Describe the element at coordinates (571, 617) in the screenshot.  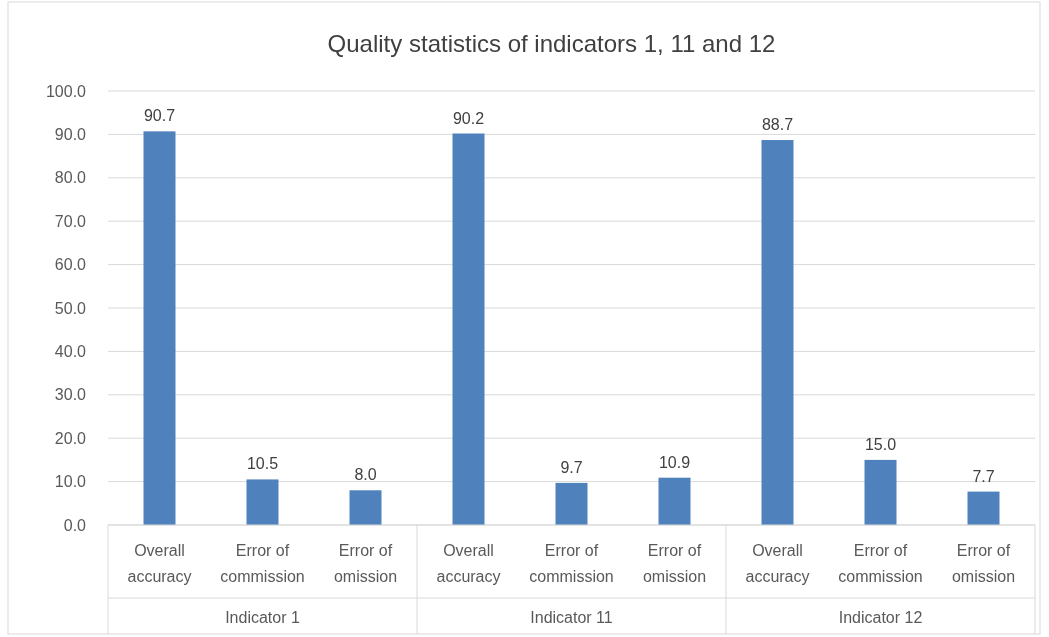
I see `x-tick-label: Indicator 11` at that location.